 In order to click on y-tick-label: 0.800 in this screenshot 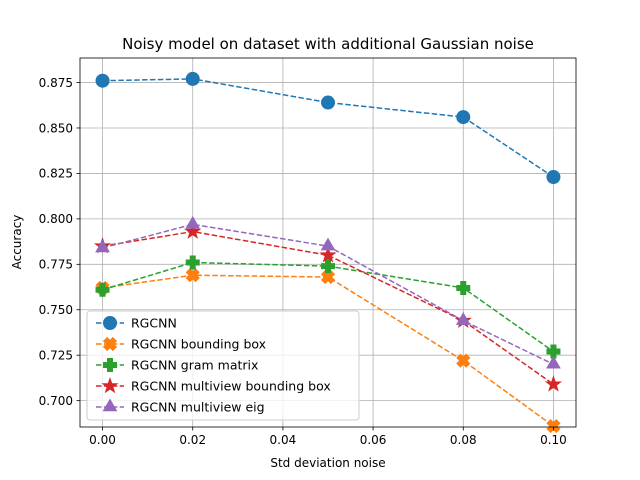, I will do `click(56, 219)`.